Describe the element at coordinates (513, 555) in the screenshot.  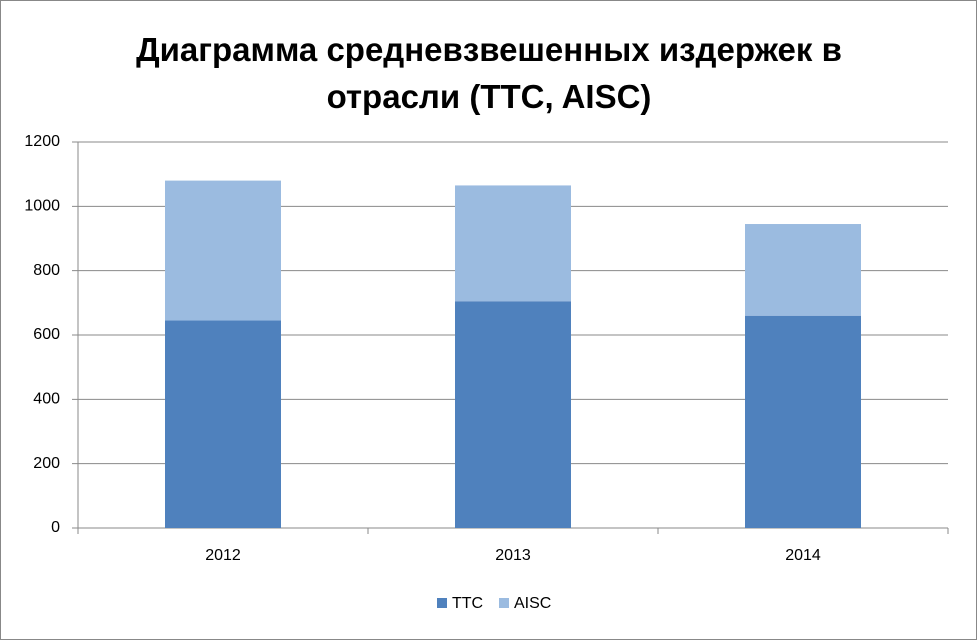
I see `x-tick-label: 2013` at that location.